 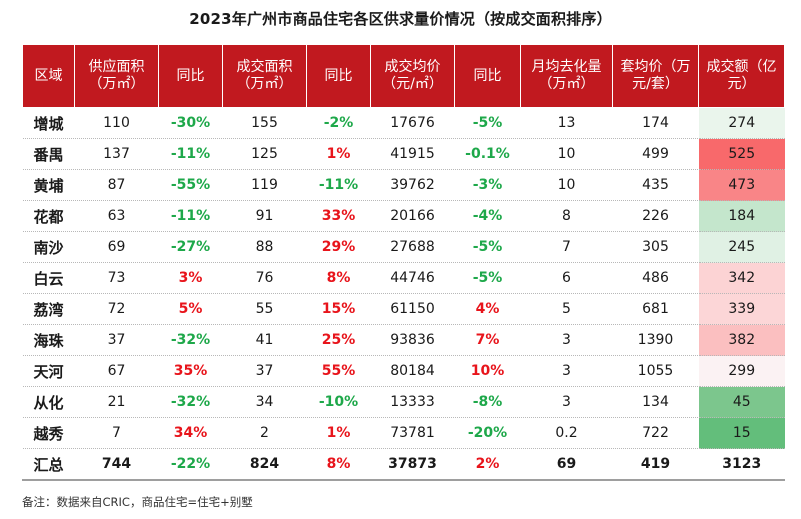 What do you see at coordinates (338, 309) in the screenshot?
I see `cell-deal-yoy: 15%` at bounding box center [338, 309].